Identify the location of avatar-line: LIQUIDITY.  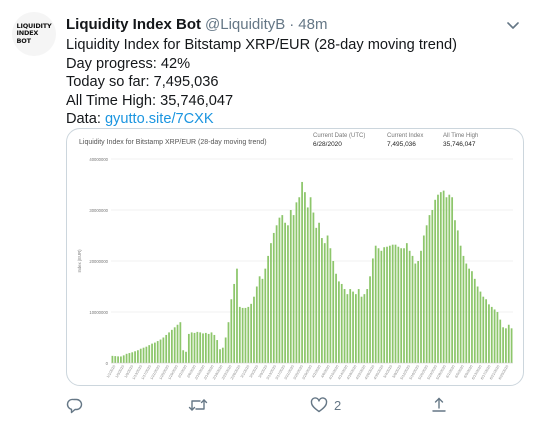
(34, 26).